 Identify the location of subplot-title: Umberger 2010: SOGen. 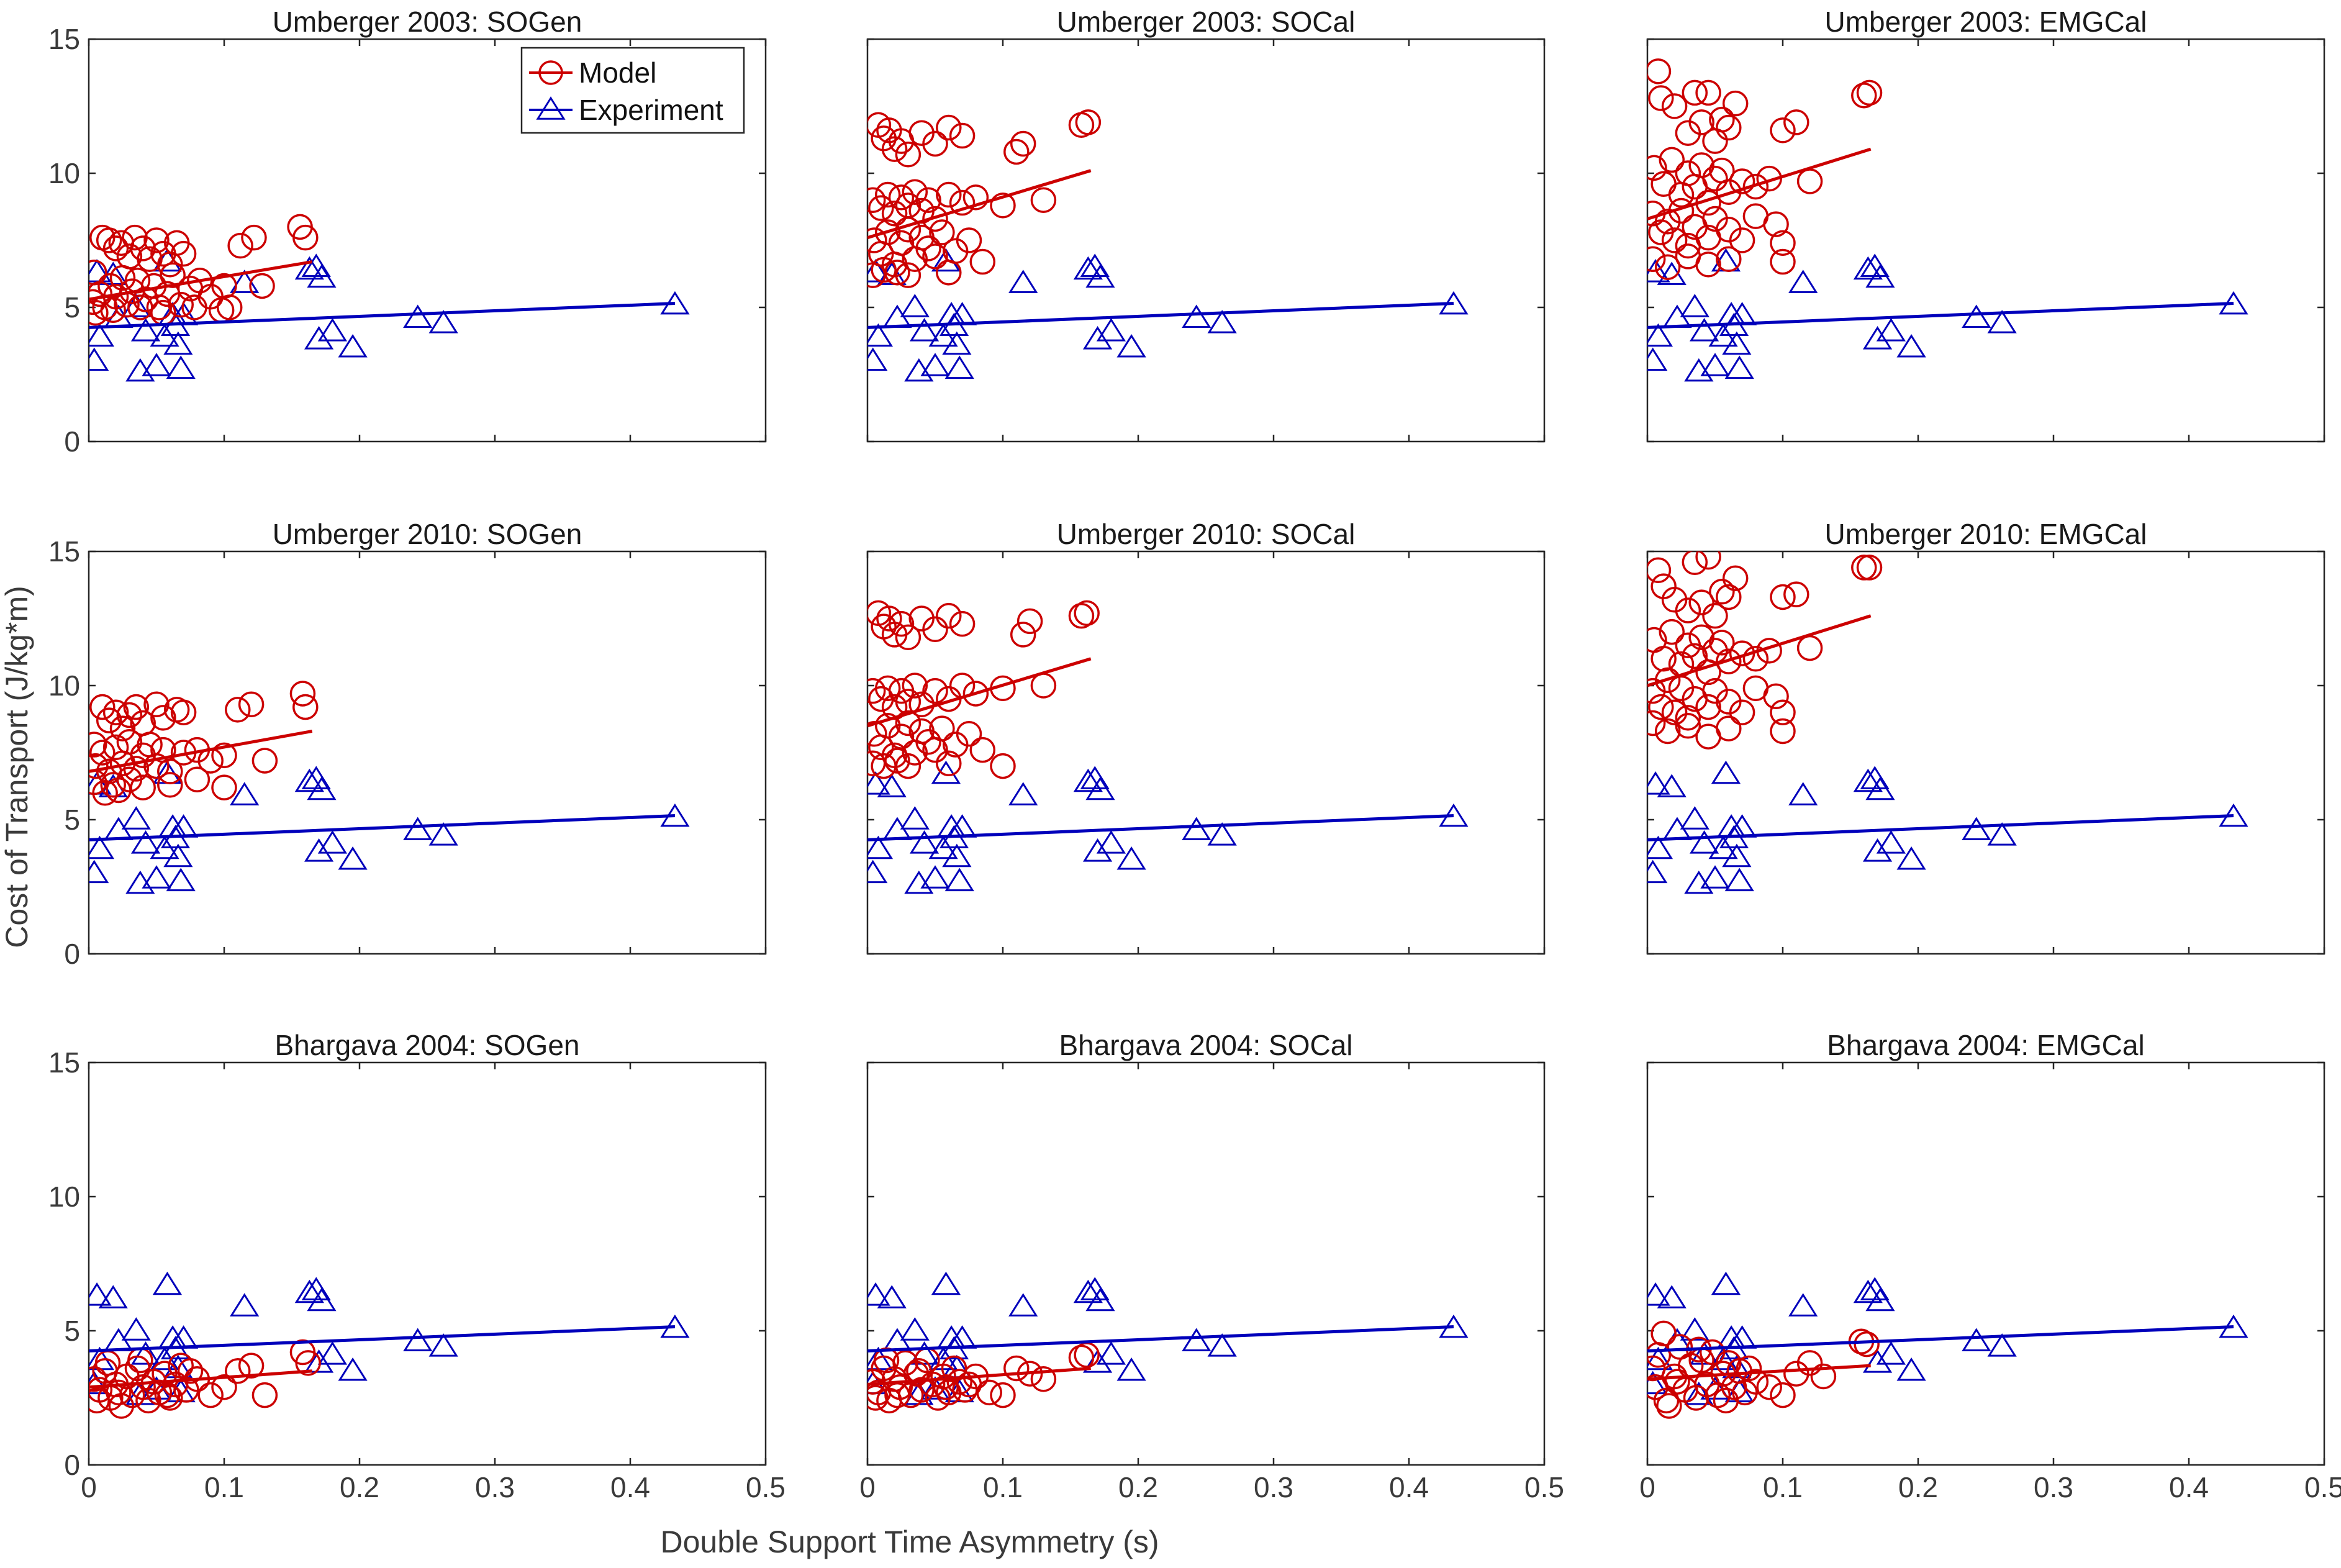
(427, 534).